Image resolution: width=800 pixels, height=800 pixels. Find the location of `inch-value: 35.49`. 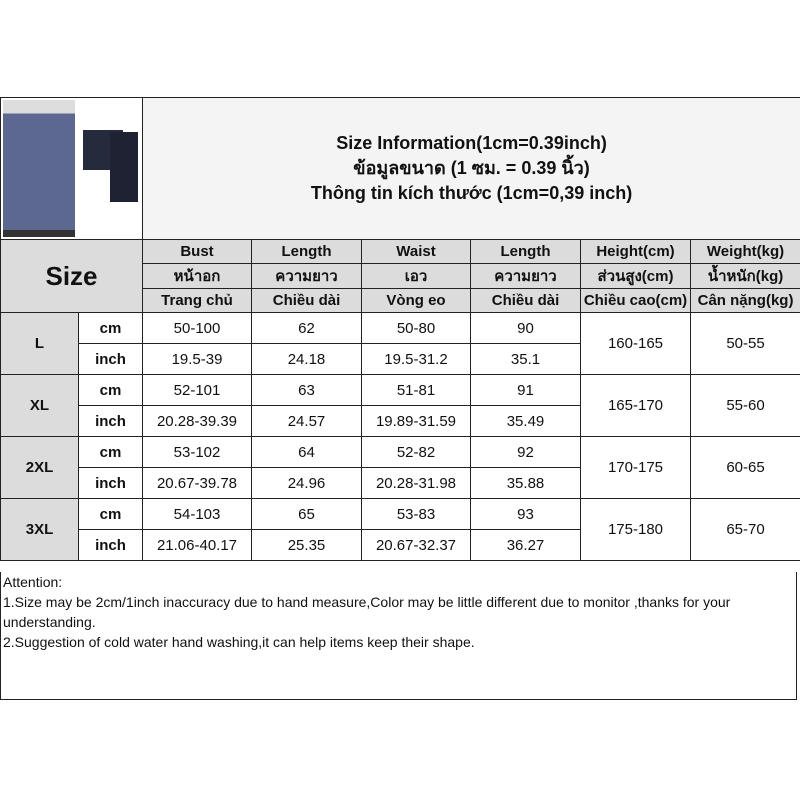

inch-value: 35.49 is located at coordinates (525, 421).